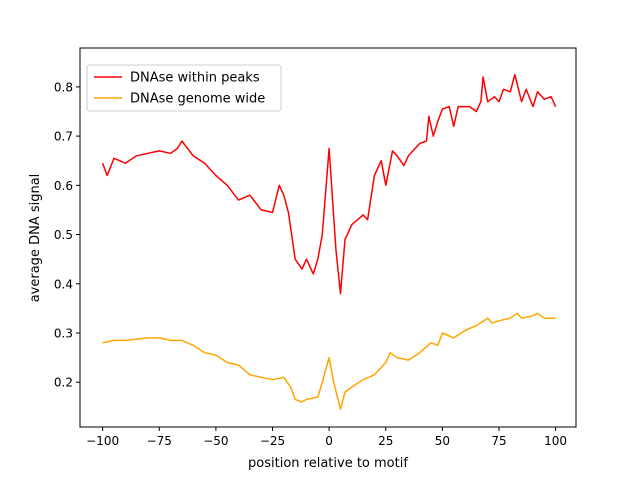 The height and width of the screenshot is (484, 640). I want to click on x-tick-label: 25, so click(385, 441).